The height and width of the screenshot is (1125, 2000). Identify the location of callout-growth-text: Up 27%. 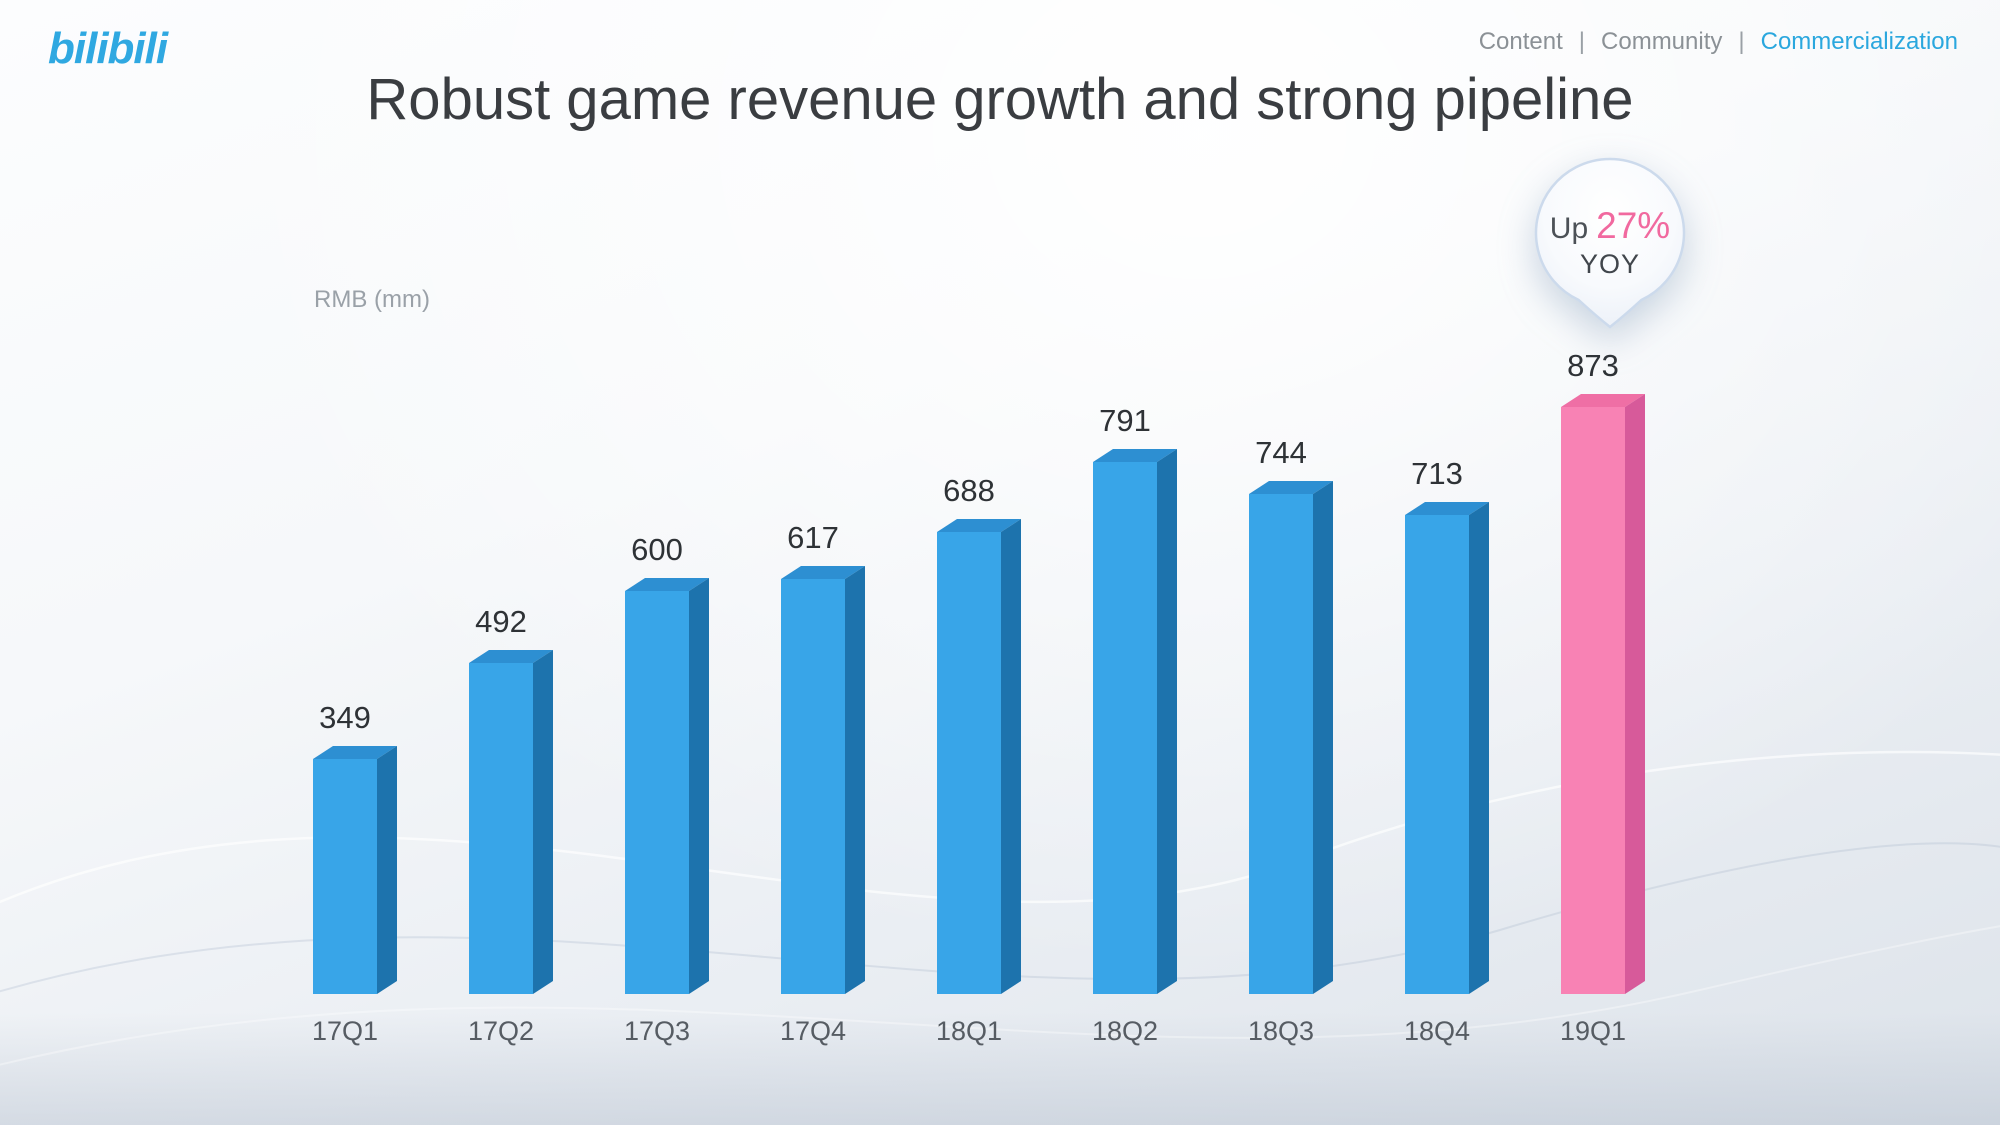
(1610, 226).